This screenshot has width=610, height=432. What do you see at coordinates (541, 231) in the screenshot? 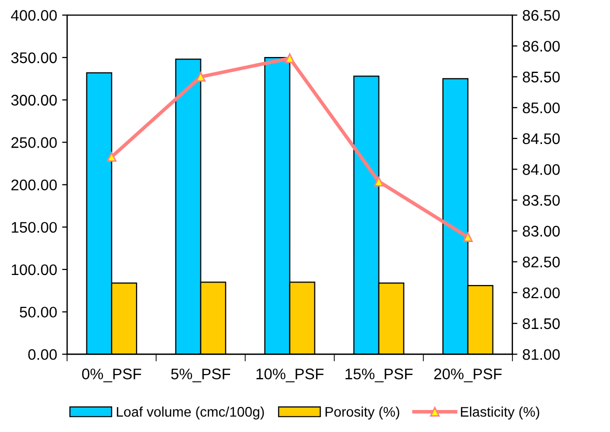
I see `y2-tick-label: 83.00` at bounding box center [541, 231].